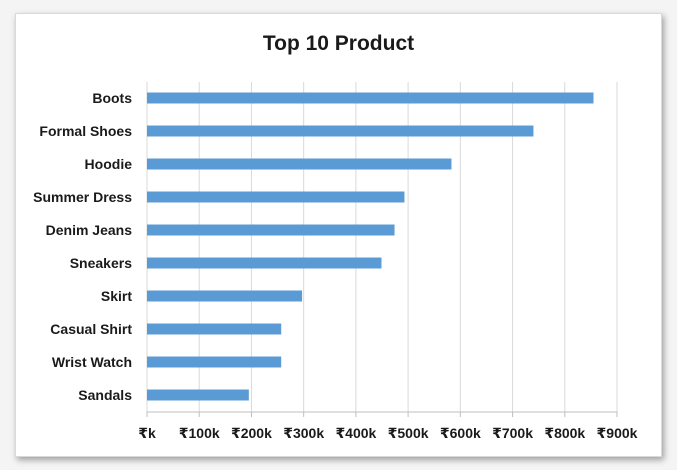 The image size is (677, 470). I want to click on chart-title: Top 10 Product, so click(338, 43).